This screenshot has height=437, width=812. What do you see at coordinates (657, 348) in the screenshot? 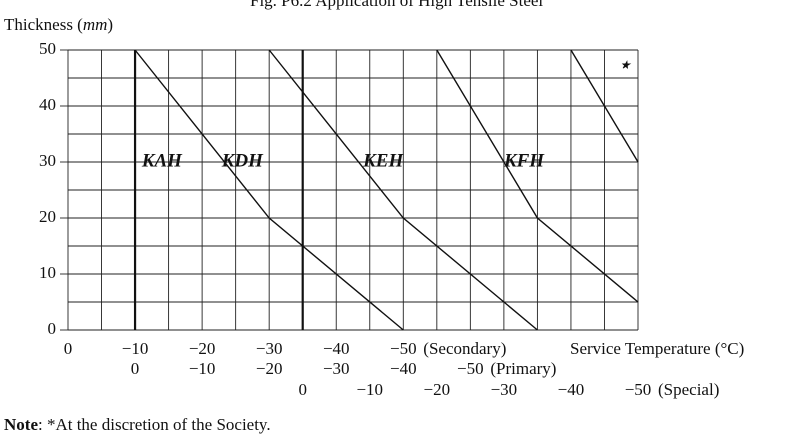
I see `x-axis-label: Service Temperature (°C)` at bounding box center [657, 348].